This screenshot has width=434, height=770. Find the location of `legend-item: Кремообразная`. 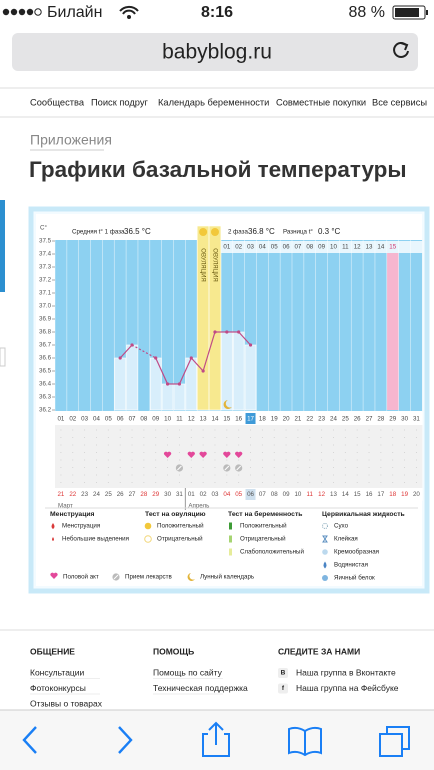

legend-item: Кремообразная is located at coordinates (356, 552).